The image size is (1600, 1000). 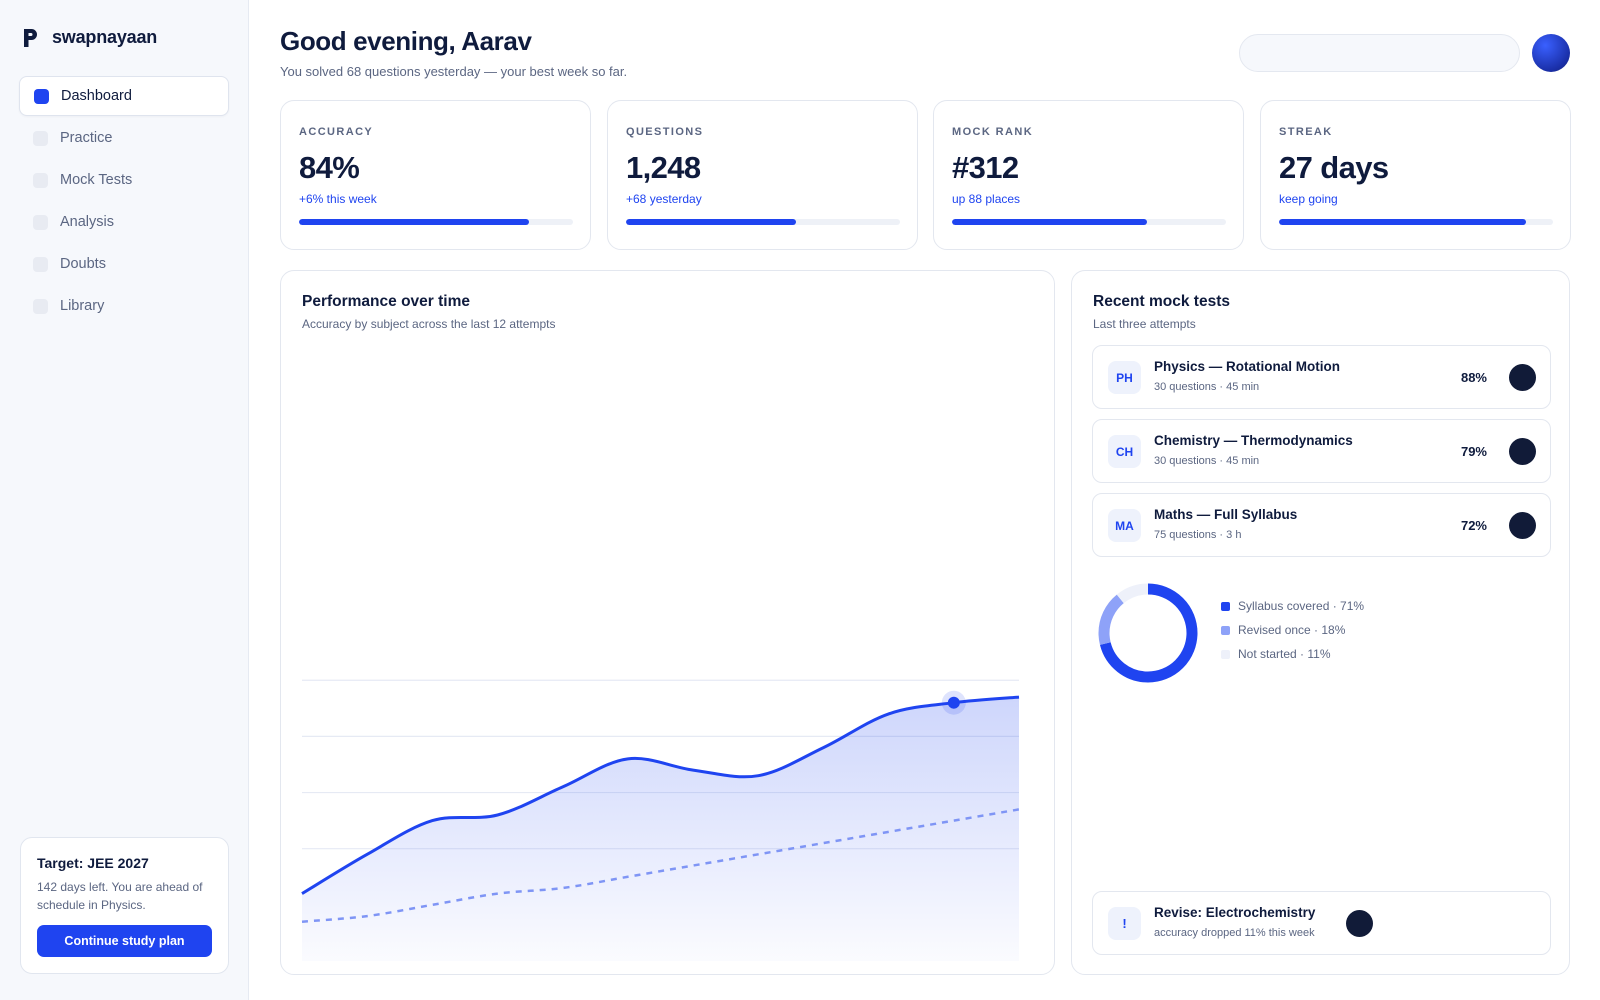 What do you see at coordinates (1334, 167) in the screenshot?
I see `kpi-value: 27 days` at bounding box center [1334, 167].